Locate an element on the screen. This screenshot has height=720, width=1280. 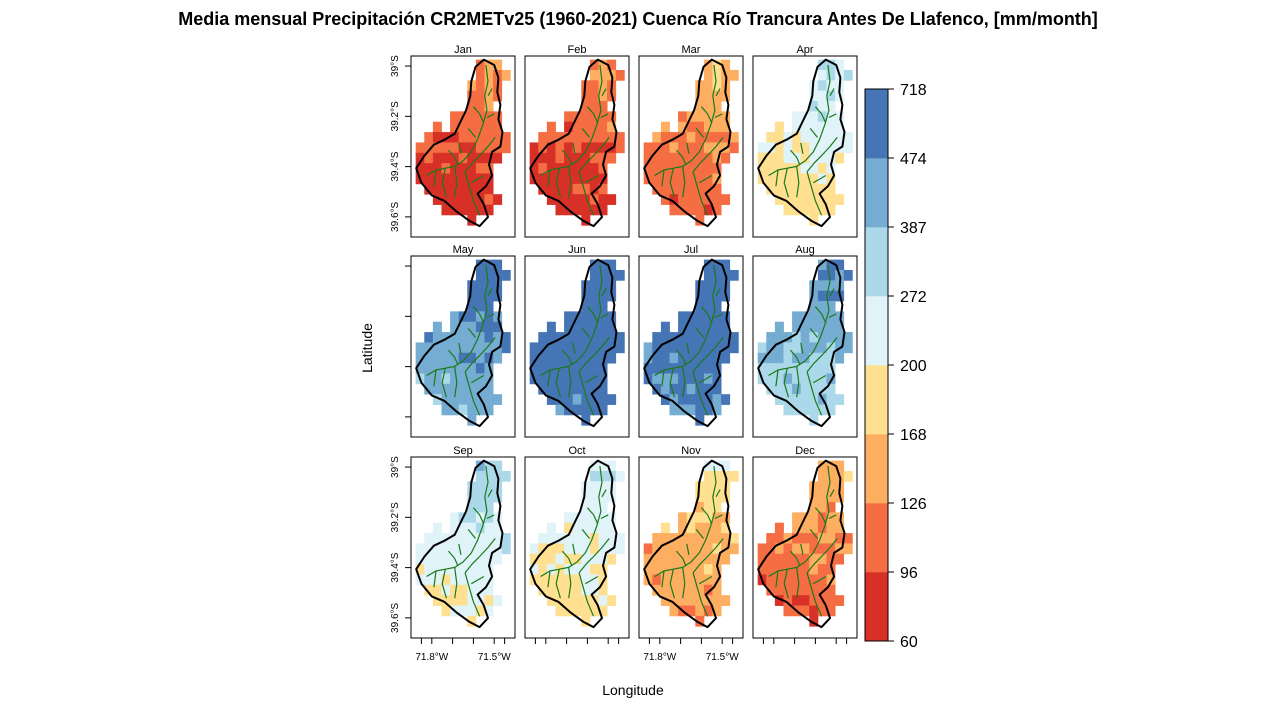
panel-oct: Oct is located at coordinates (577, 544).